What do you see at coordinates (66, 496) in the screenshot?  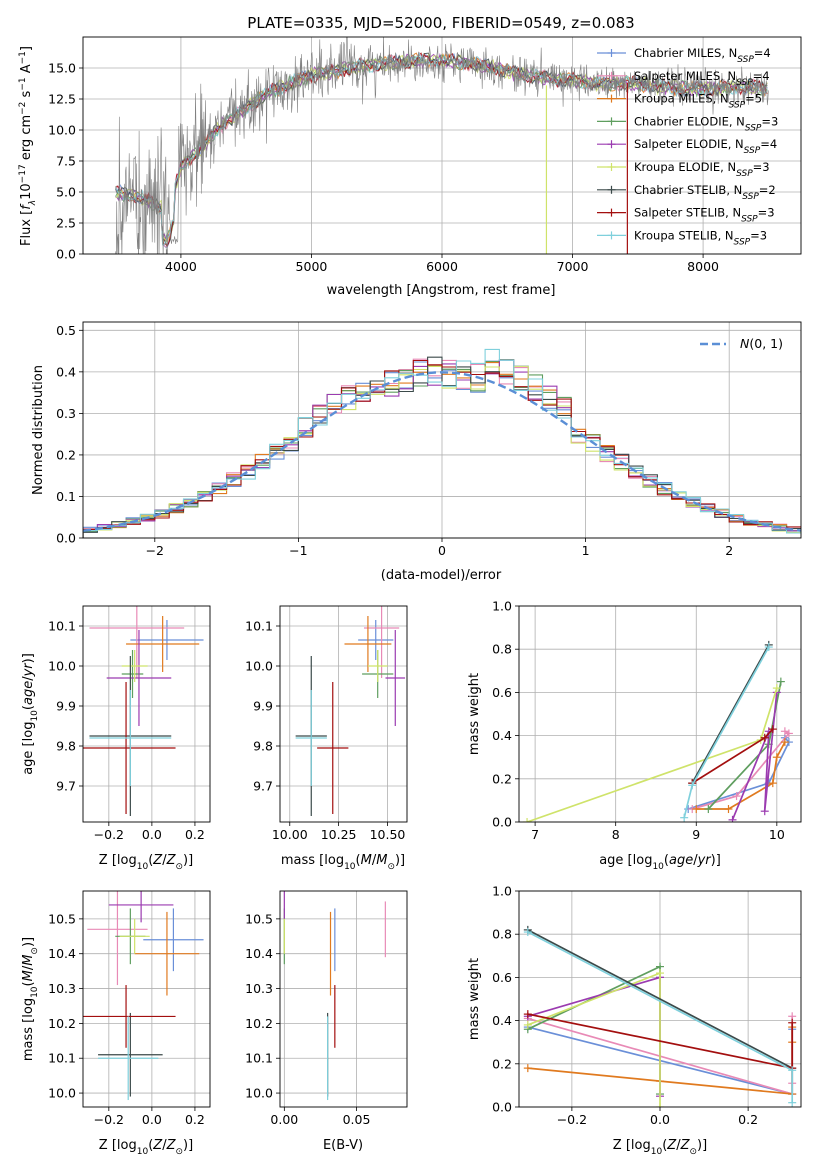 I see `y-tick-label: 0.1` at bounding box center [66, 496].